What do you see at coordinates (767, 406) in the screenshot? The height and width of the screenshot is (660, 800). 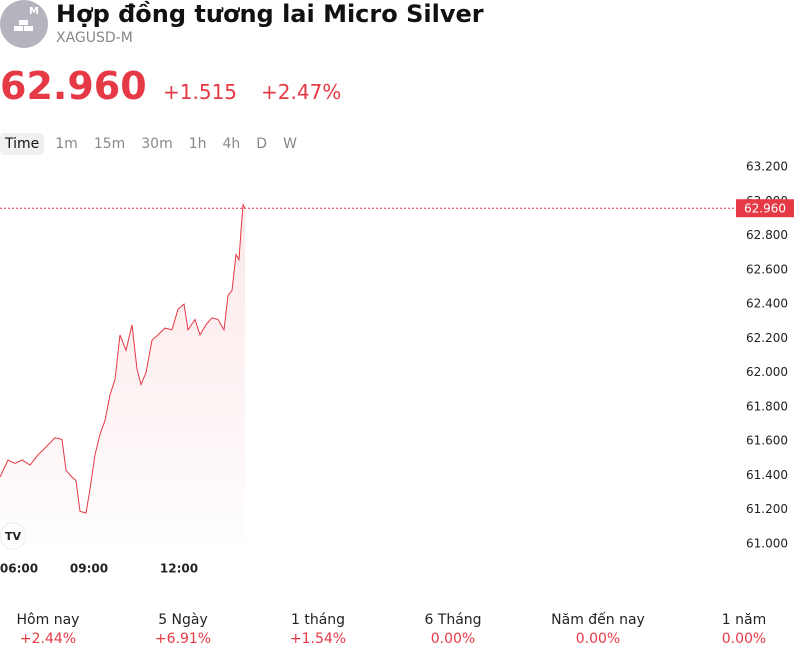 I see `y-tick-label: 61.800` at bounding box center [767, 406].